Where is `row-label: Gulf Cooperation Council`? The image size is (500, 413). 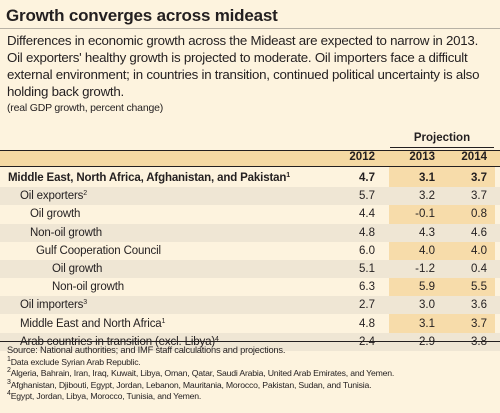 row-label: Gulf Cooperation Council is located at coordinates (98, 251).